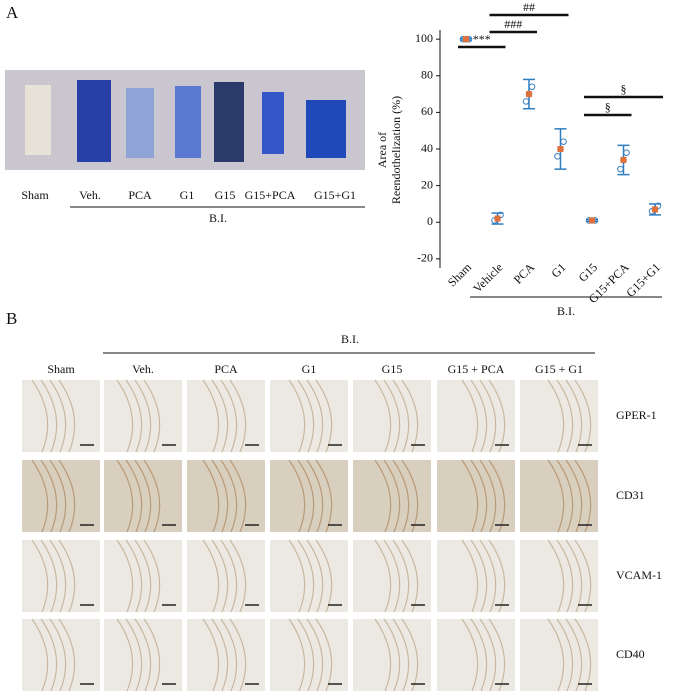 This screenshot has height=694, width=697. What do you see at coordinates (427, 75) in the screenshot?
I see `y-tick-label: 80` at bounding box center [427, 75].